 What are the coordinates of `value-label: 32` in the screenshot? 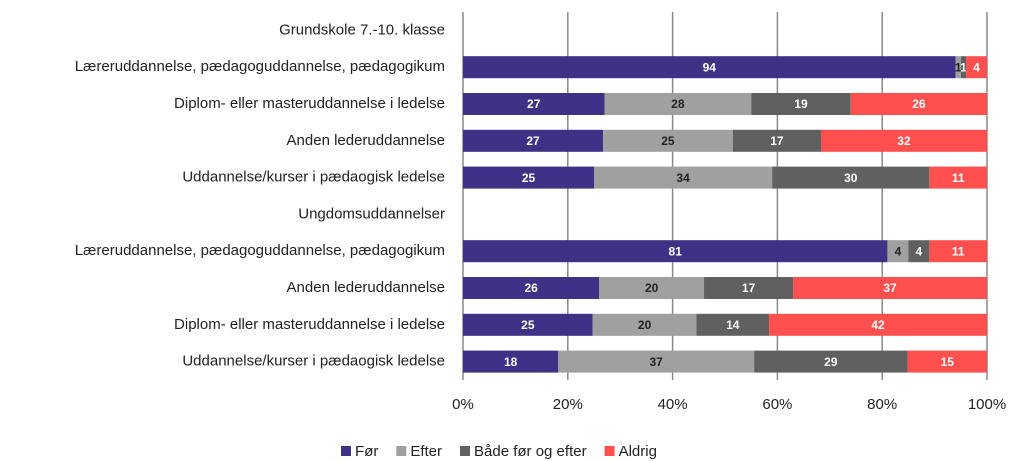 It's located at (904, 141).